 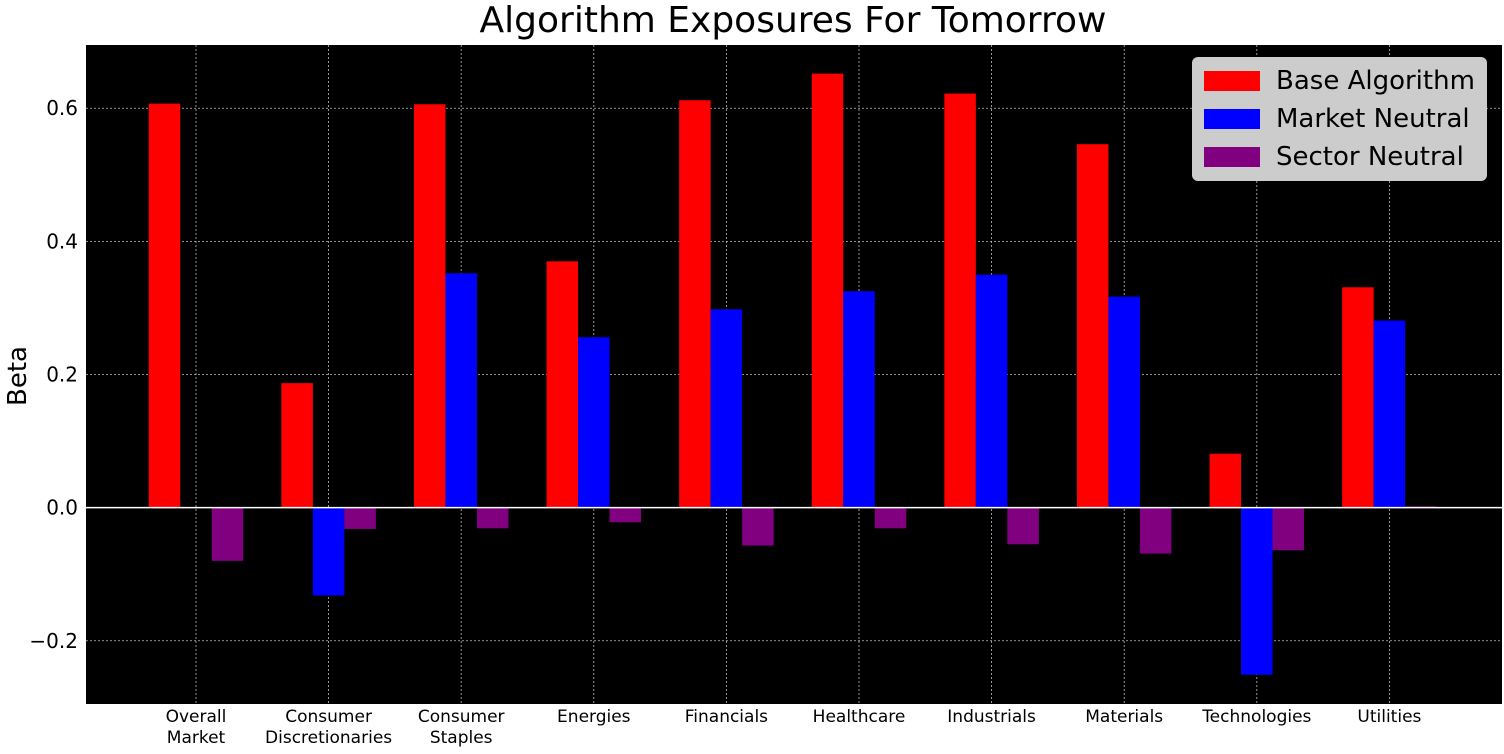 What do you see at coordinates (793, 20) in the screenshot?
I see `chart-title: Algorithm Exposures For Tomorrow` at bounding box center [793, 20].